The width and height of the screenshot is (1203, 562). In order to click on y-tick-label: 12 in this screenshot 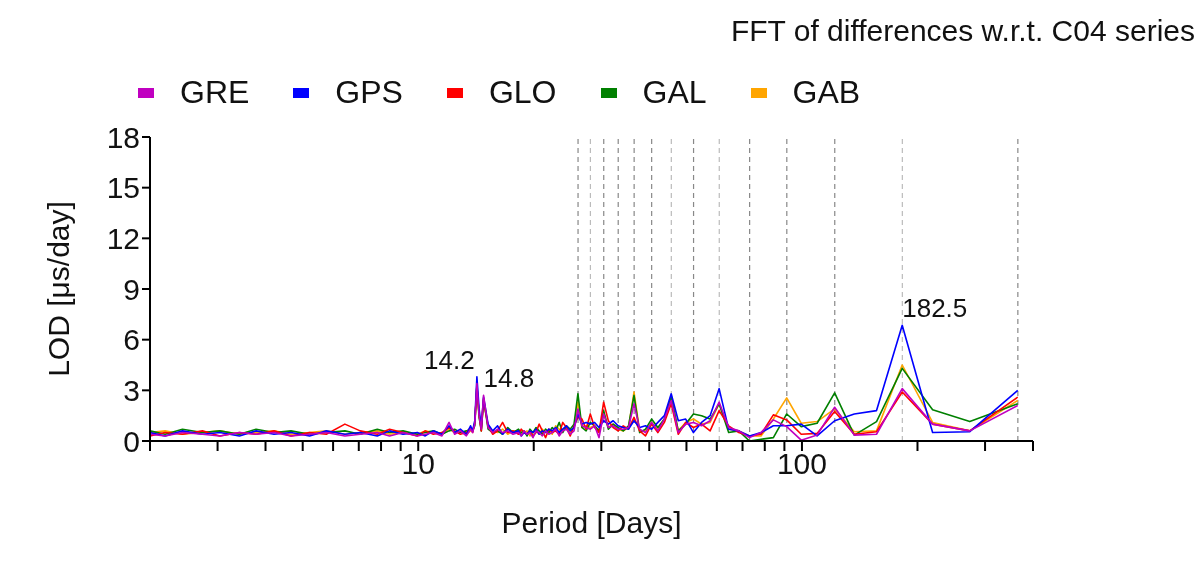, I will do `click(123, 238)`.